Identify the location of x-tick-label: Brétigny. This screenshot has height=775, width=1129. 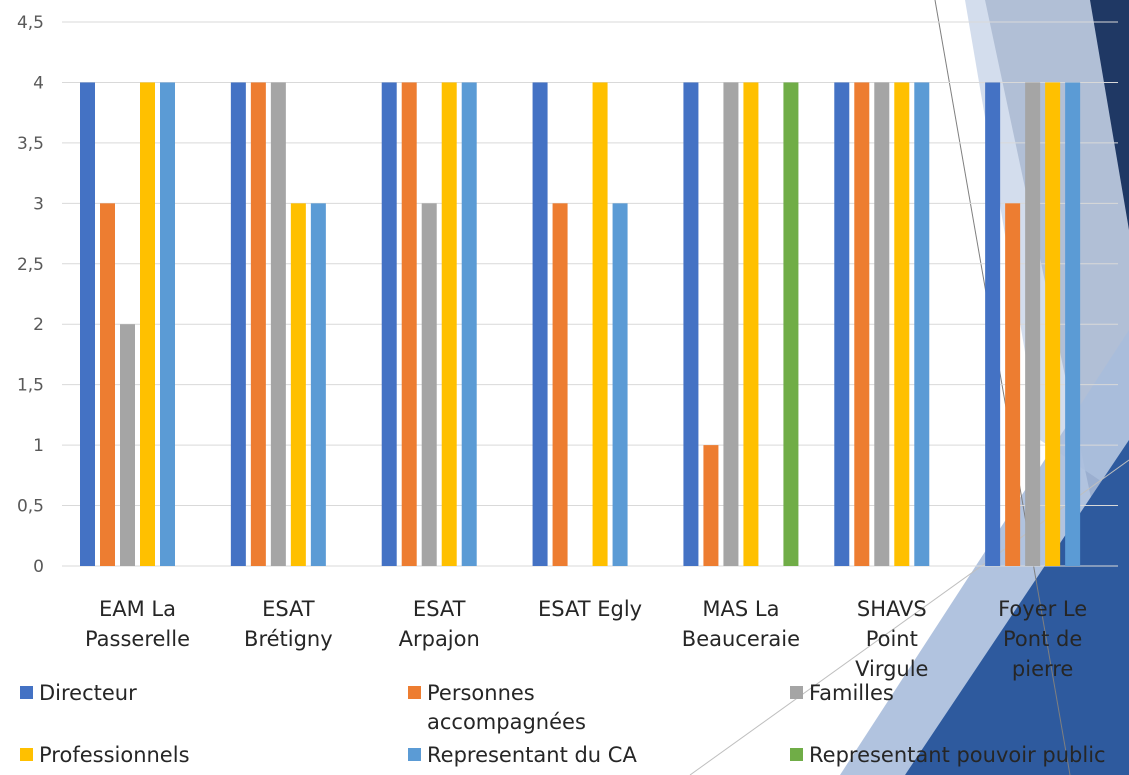
(288, 639).